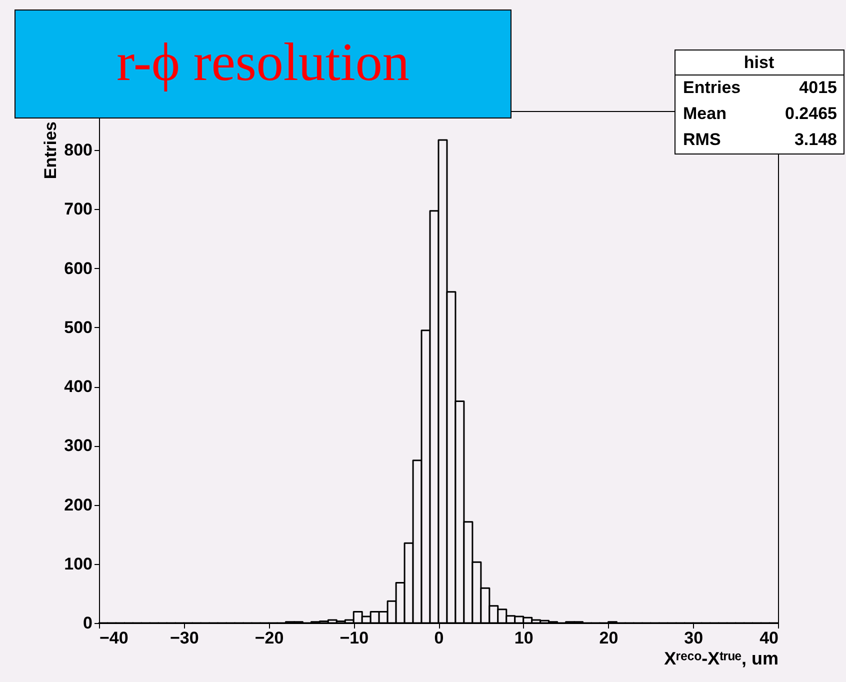 Image resolution: width=846 pixels, height=682 pixels. What do you see at coordinates (702, 139) in the screenshot?
I see `annotation: RMS` at bounding box center [702, 139].